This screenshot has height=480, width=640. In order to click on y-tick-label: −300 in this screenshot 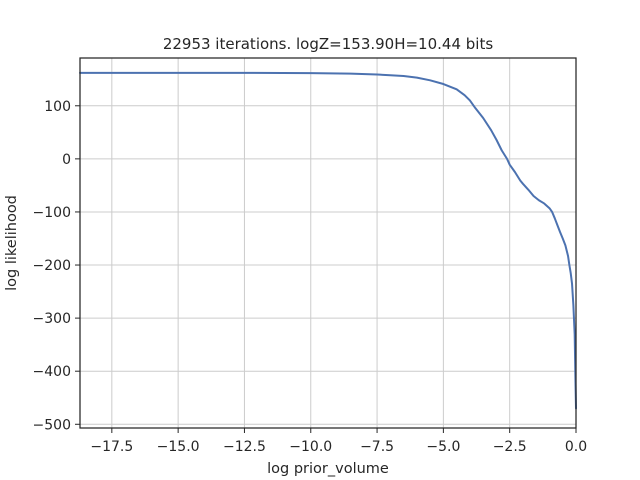, I will do `click(52, 319)`.